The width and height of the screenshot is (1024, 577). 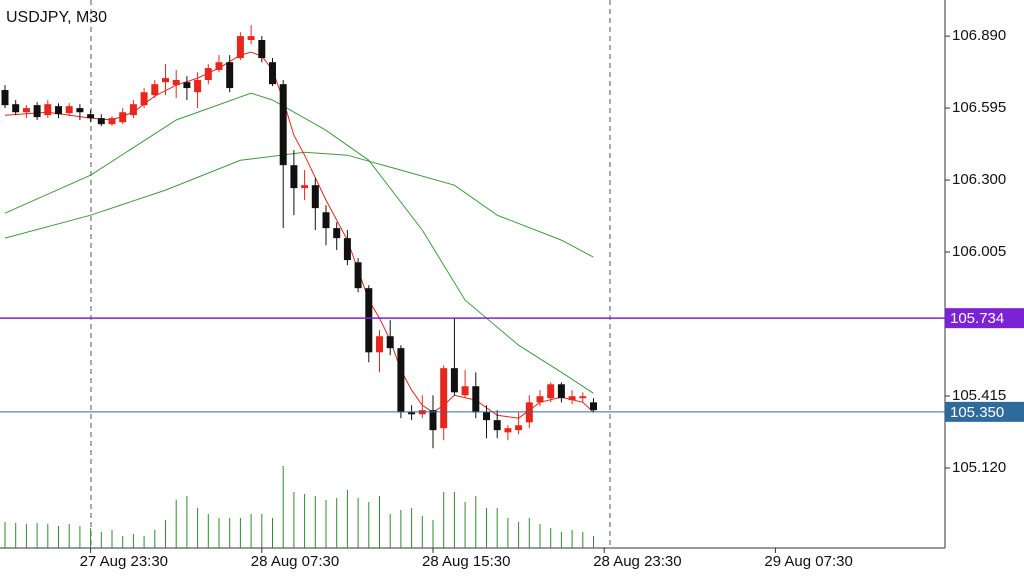 I want to click on y-tick-label: 106.595, so click(x=979, y=107).